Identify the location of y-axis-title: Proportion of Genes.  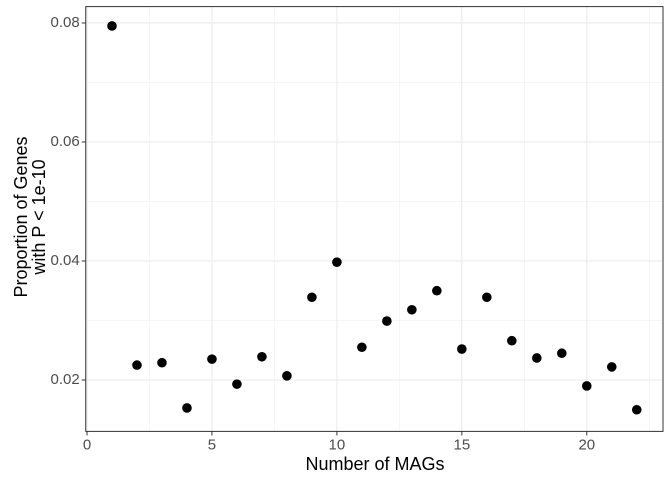
(21, 216).